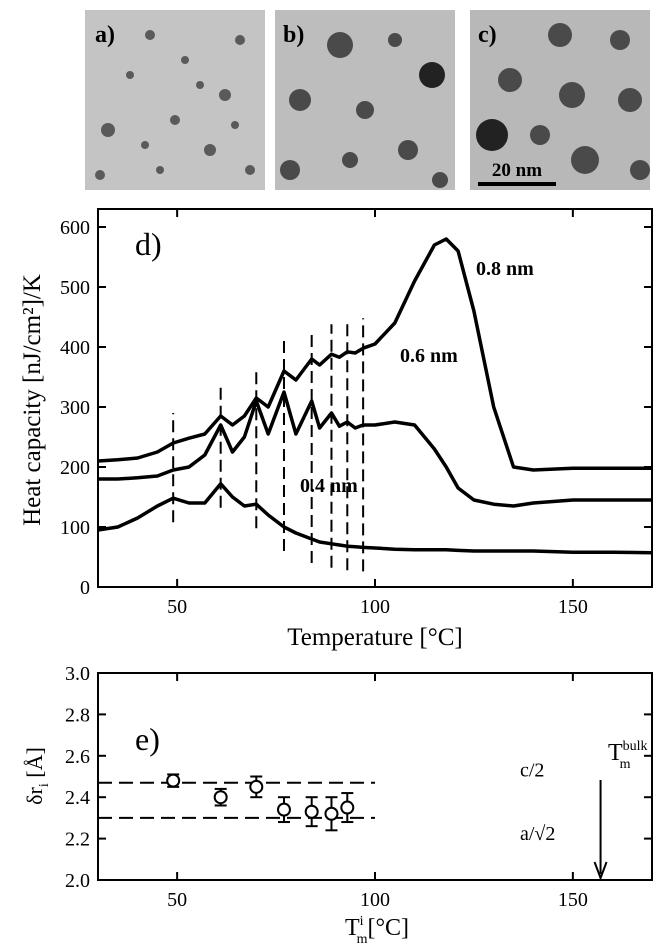  I want to click on image-label: a), so click(105, 35).